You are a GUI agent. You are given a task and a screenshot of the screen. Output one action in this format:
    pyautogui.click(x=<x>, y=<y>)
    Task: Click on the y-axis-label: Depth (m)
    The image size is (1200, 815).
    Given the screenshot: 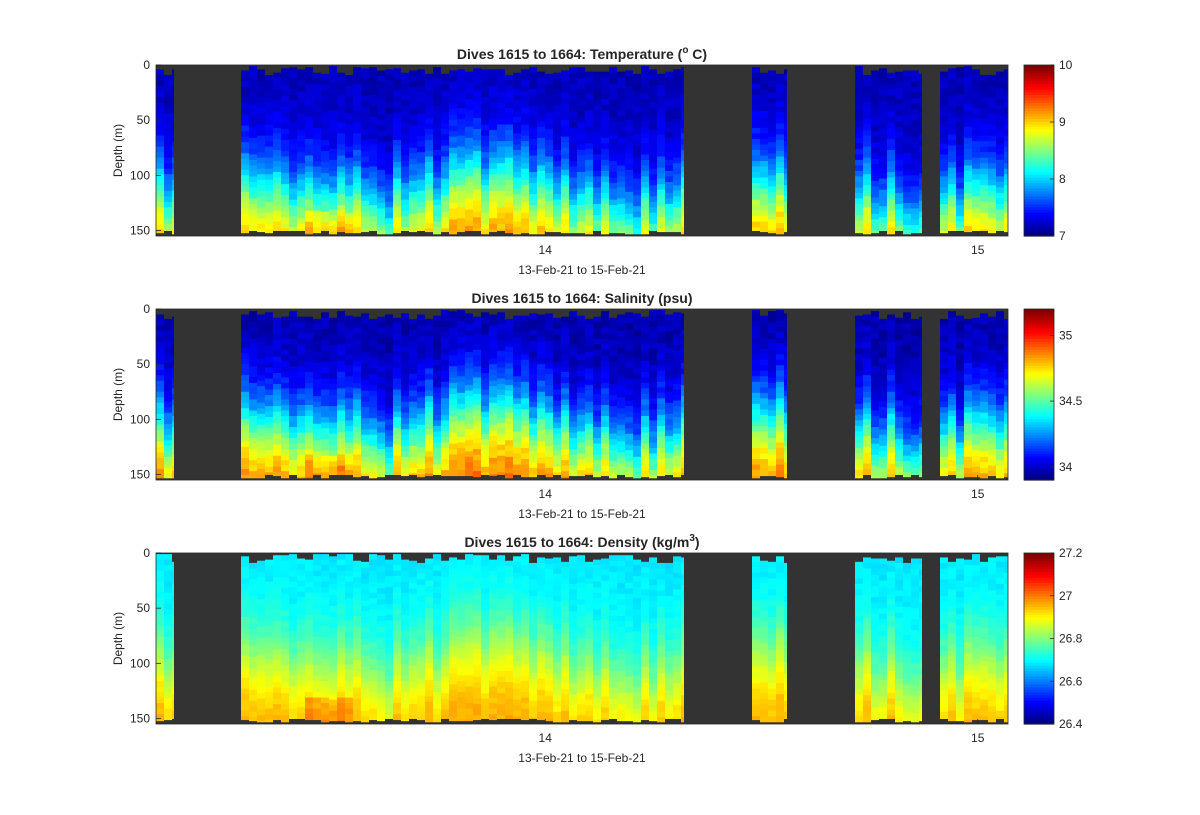 What is the action you would take?
    pyautogui.click(x=118, y=394)
    